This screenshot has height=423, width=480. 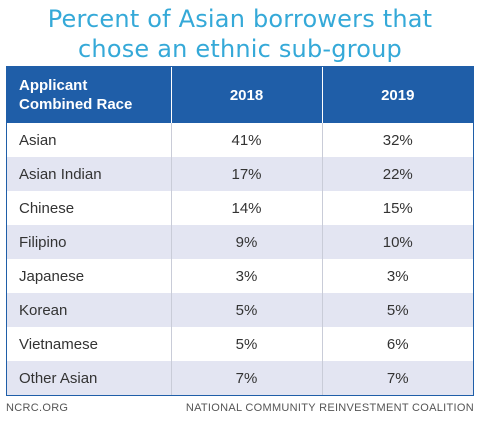 I want to click on table-header-row: Applicant Combined Race 2018 2019, so click(x=240, y=95).